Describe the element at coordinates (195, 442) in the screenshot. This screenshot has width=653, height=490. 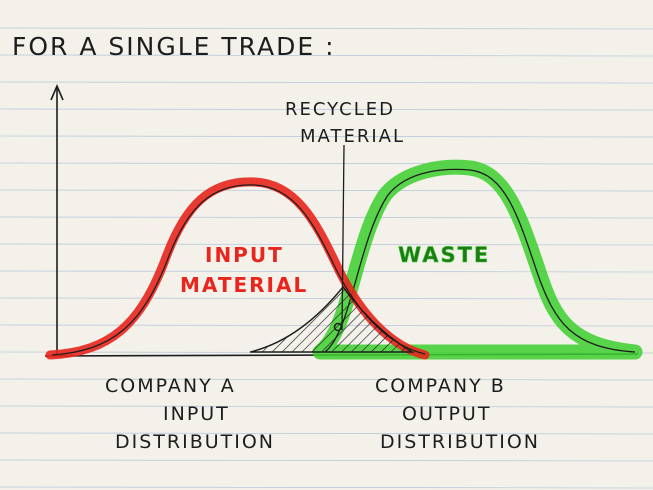
I see `company-a-label-line3: DISTRIBUTION` at that location.